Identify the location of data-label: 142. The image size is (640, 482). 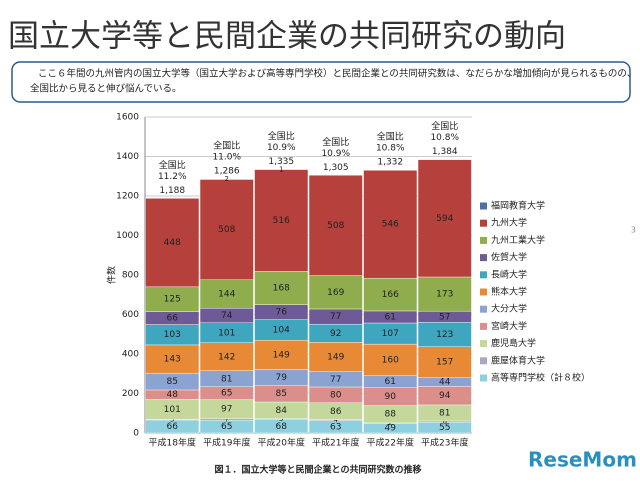
(226, 357).